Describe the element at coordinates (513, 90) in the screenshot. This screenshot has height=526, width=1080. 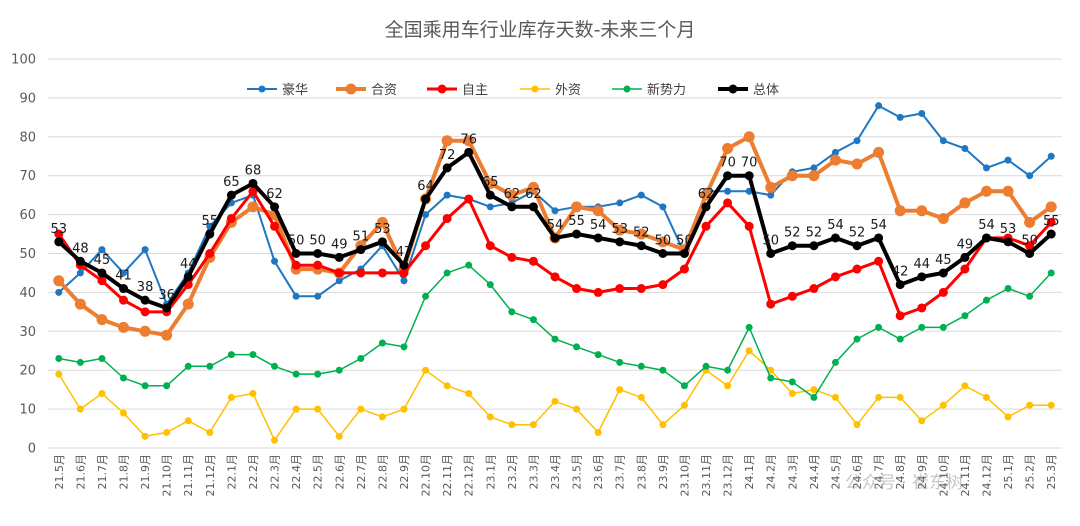
I see `legend: 豪华 合资 自主 外资 新势力 总体` at that location.